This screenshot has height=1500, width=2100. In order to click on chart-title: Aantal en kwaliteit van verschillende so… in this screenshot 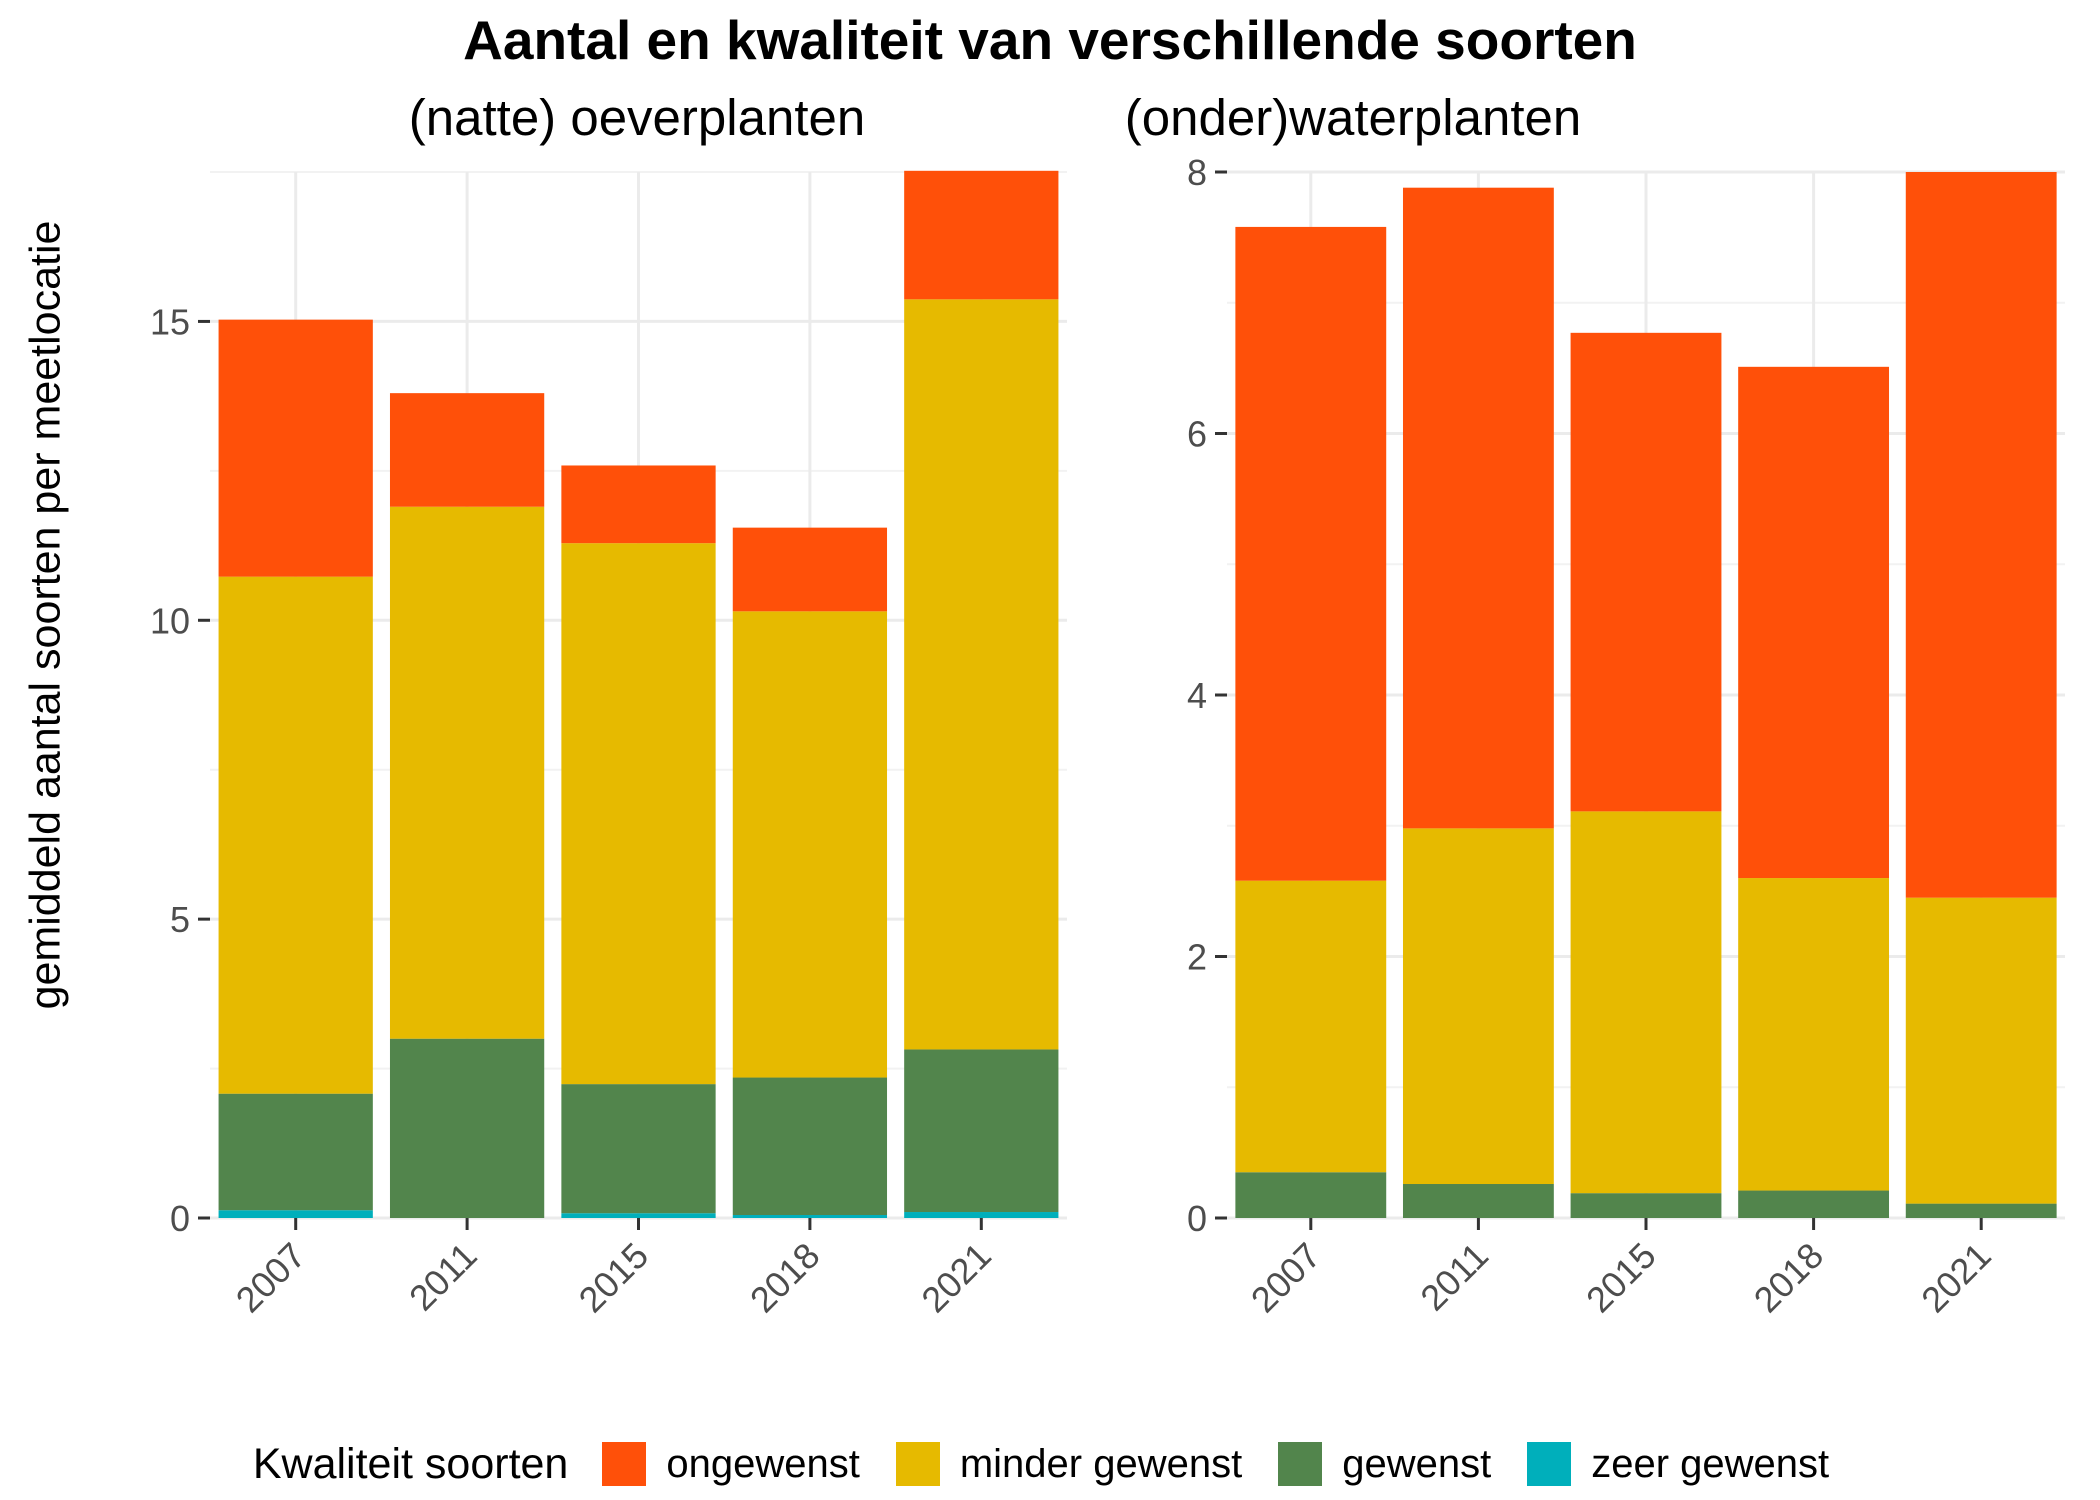, I will do `click(1050, 40)`.